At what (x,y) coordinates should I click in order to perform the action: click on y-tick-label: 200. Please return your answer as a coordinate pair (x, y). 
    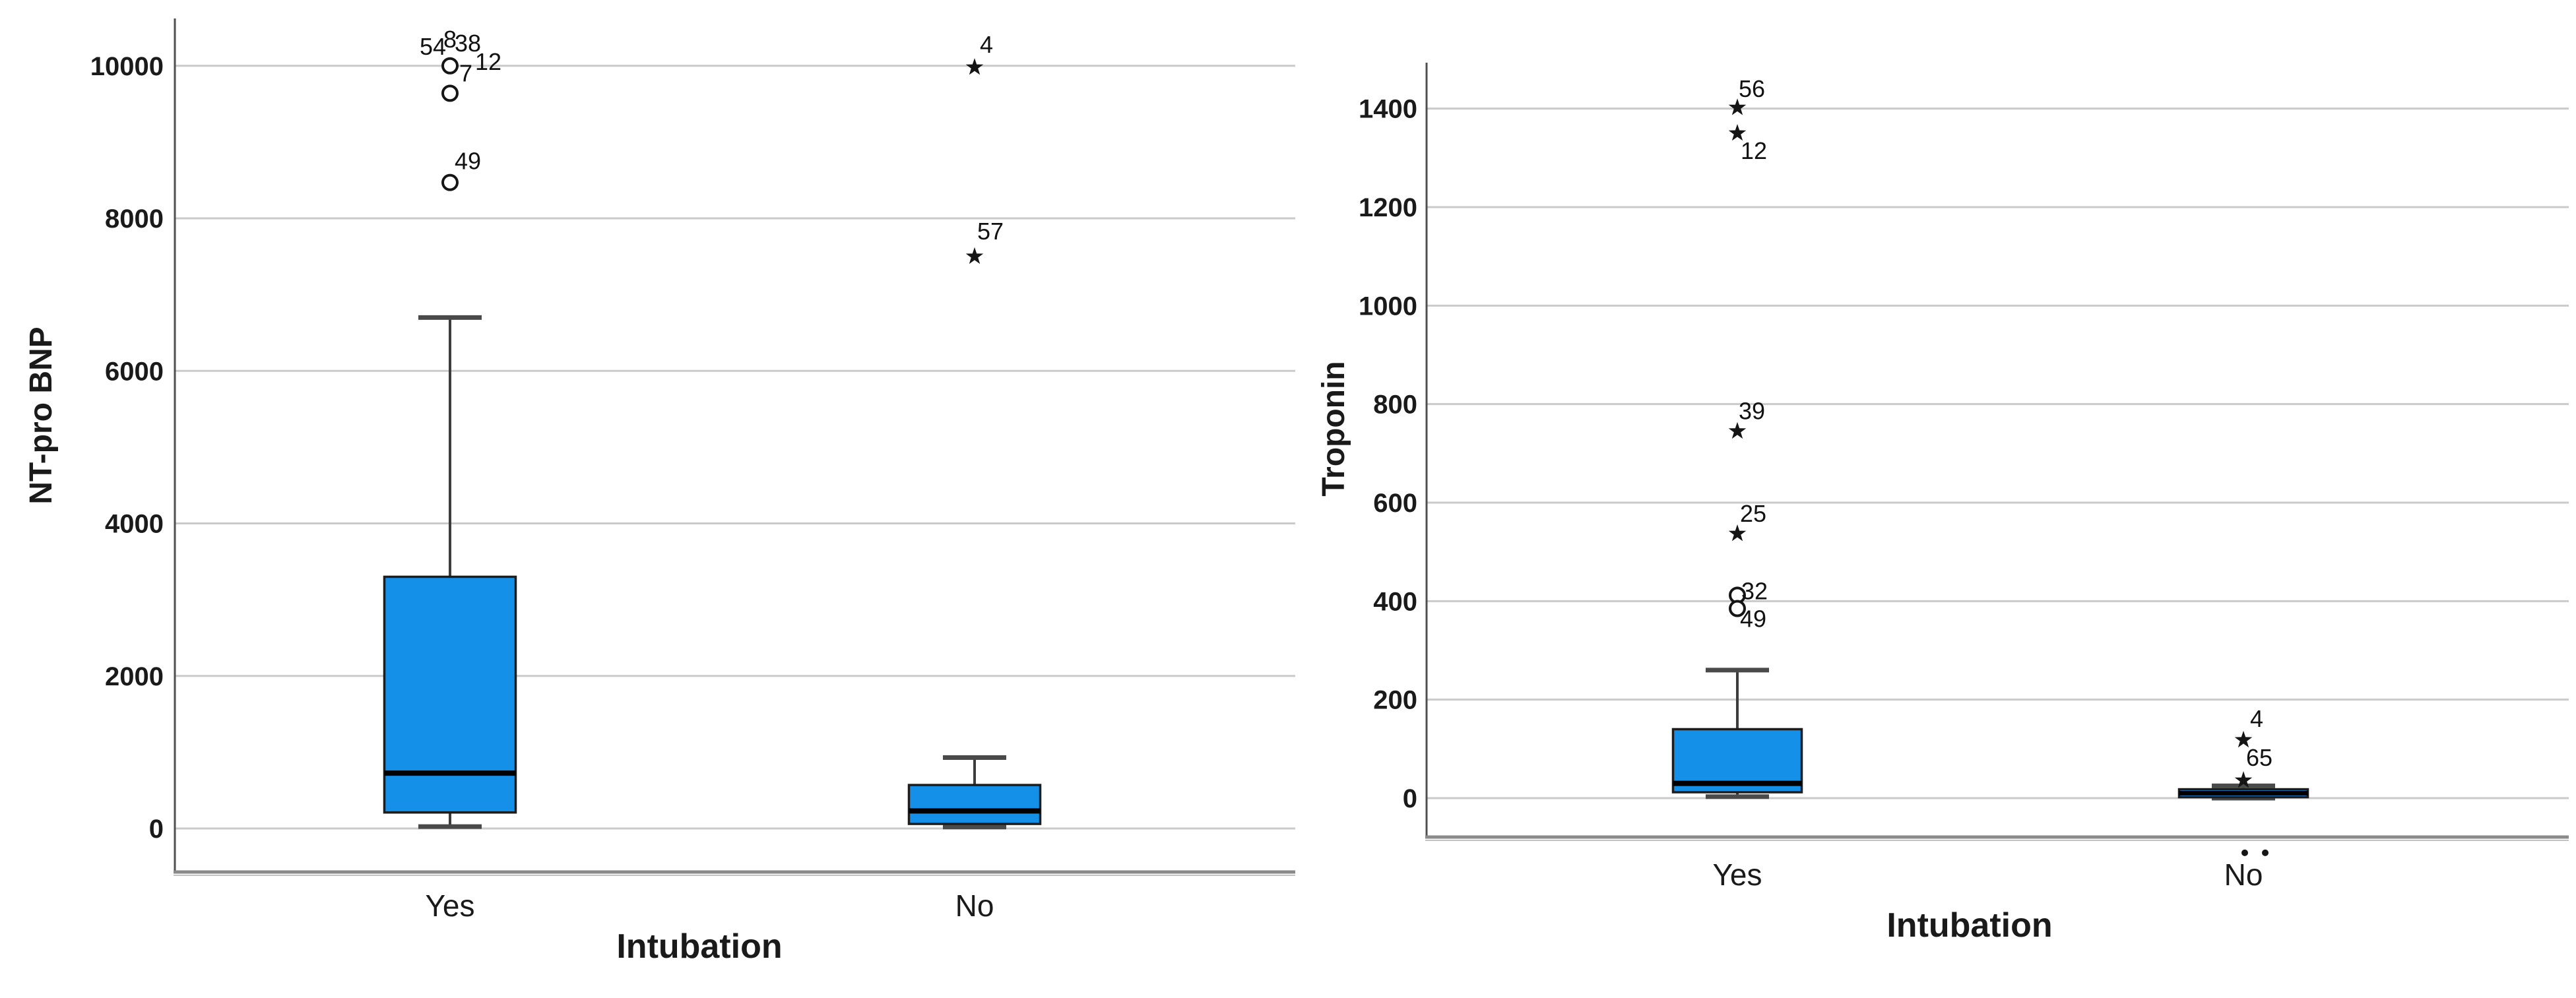
    Looking at the image, I should click on (1395, 700).